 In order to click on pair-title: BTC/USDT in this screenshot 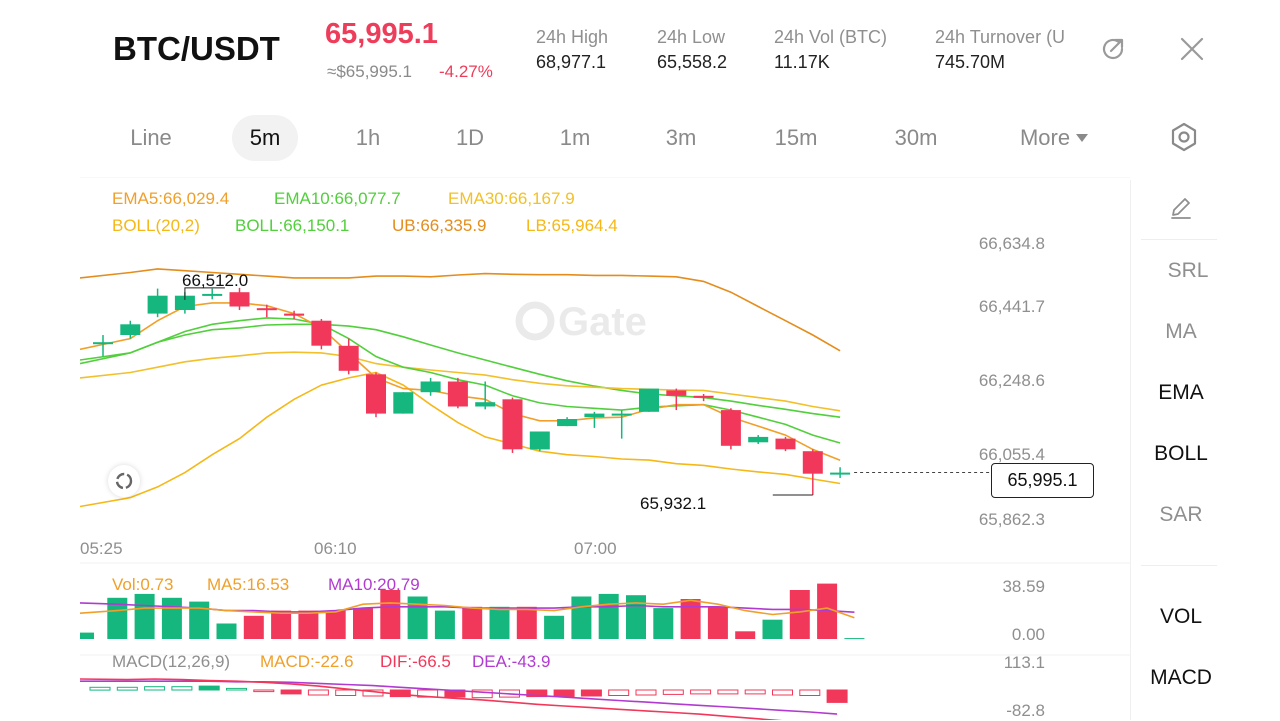, I will do `click(196, 48)`.